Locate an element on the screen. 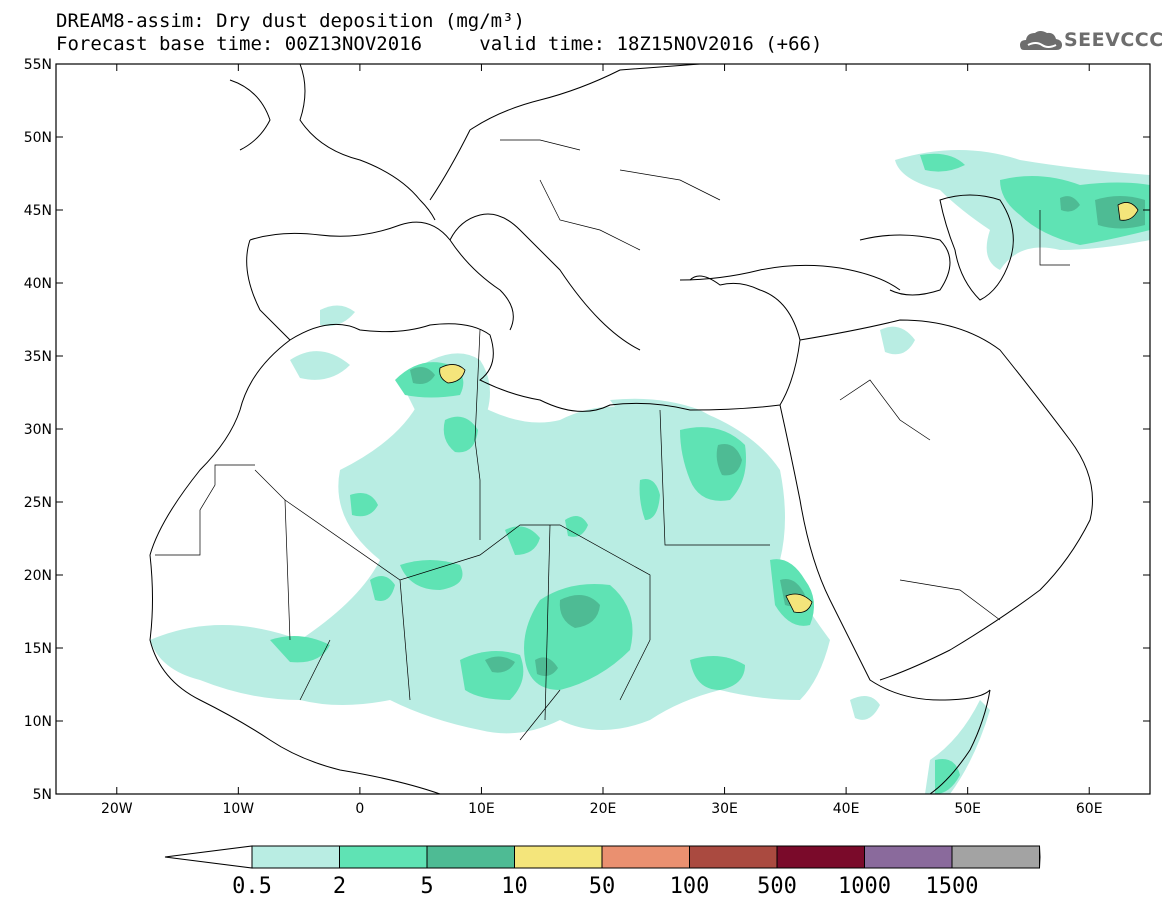  colorbar-label: 5 is located at coordinates (426, 886).